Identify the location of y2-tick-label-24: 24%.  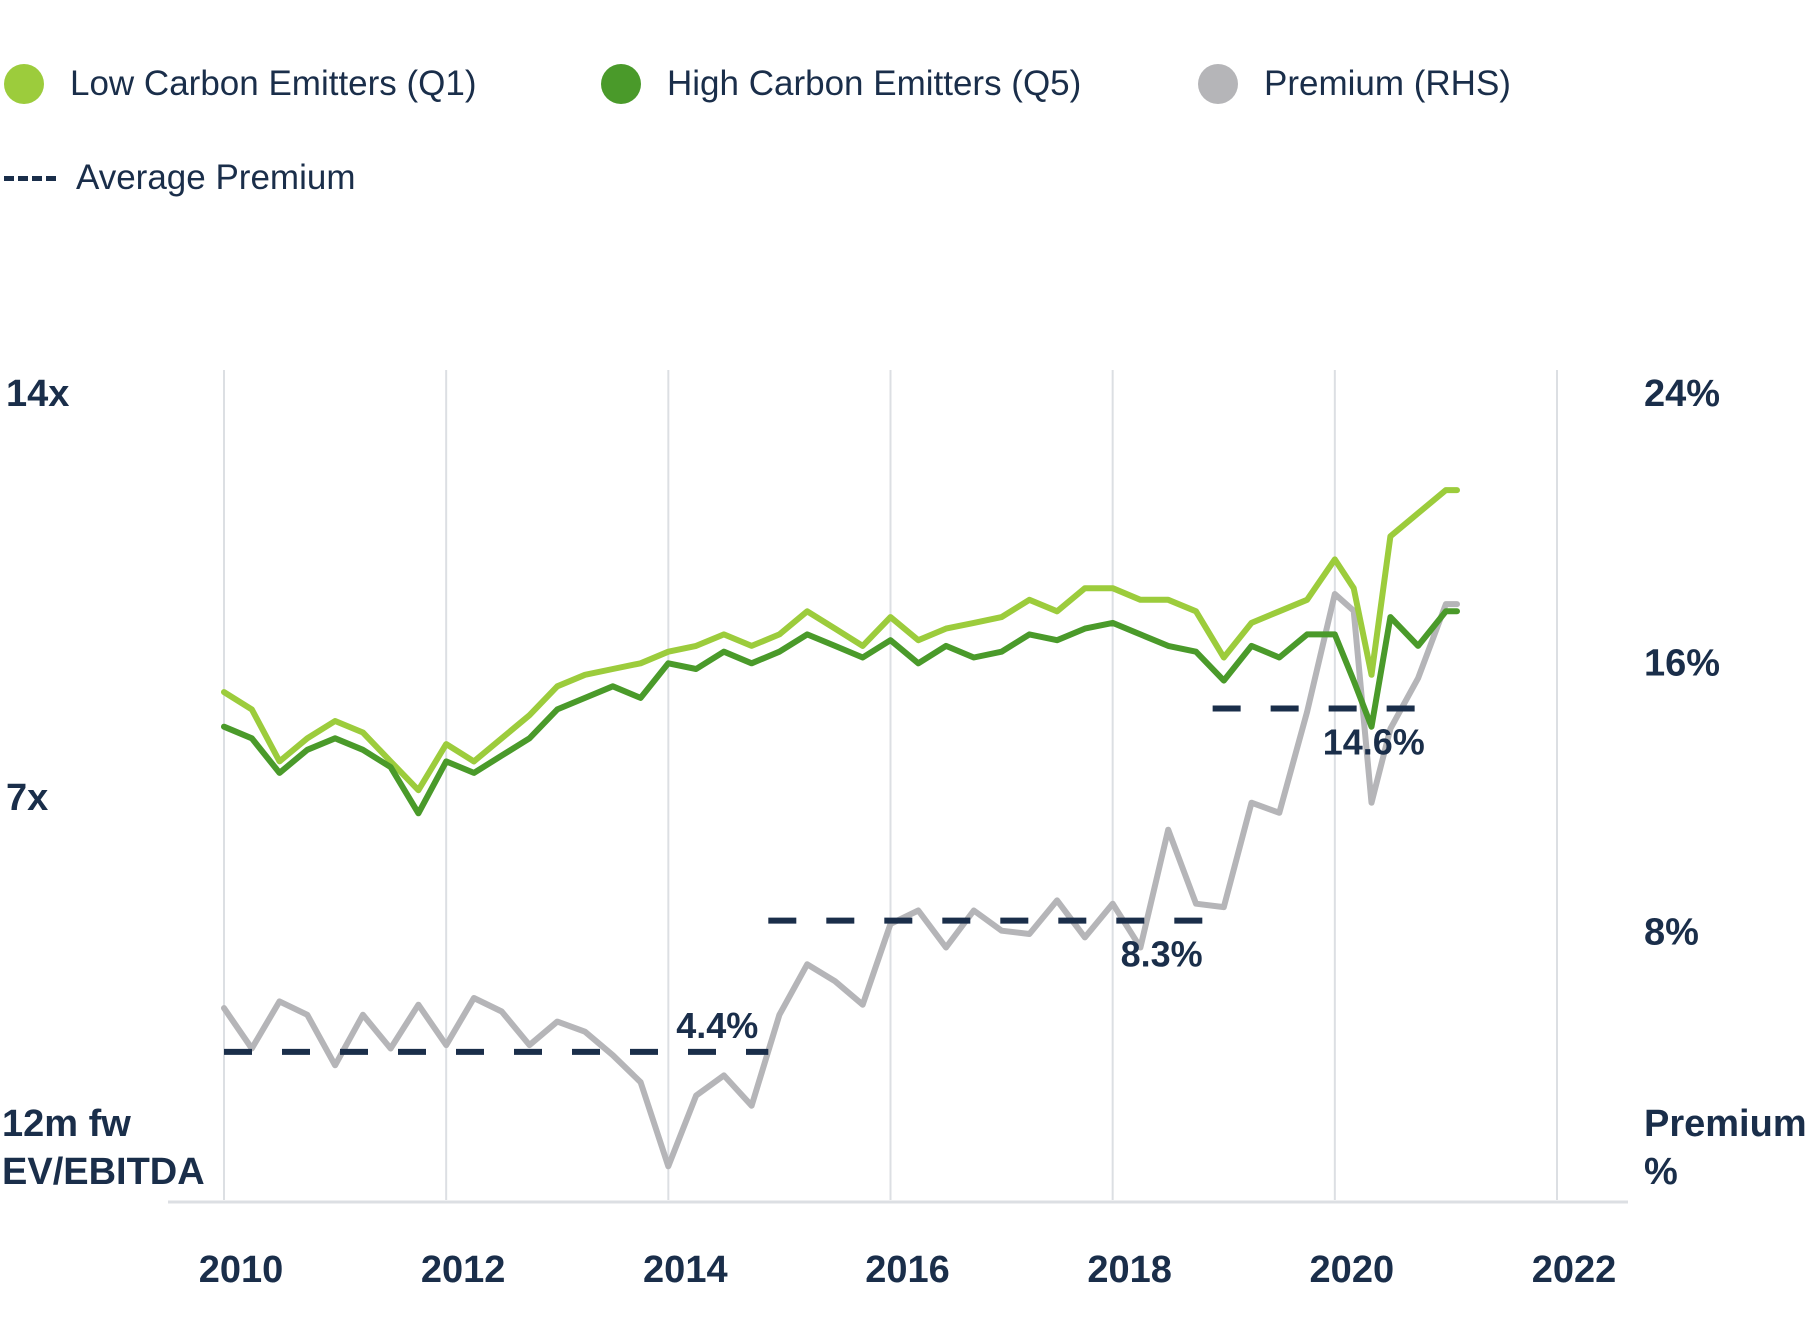
(1682, 394).